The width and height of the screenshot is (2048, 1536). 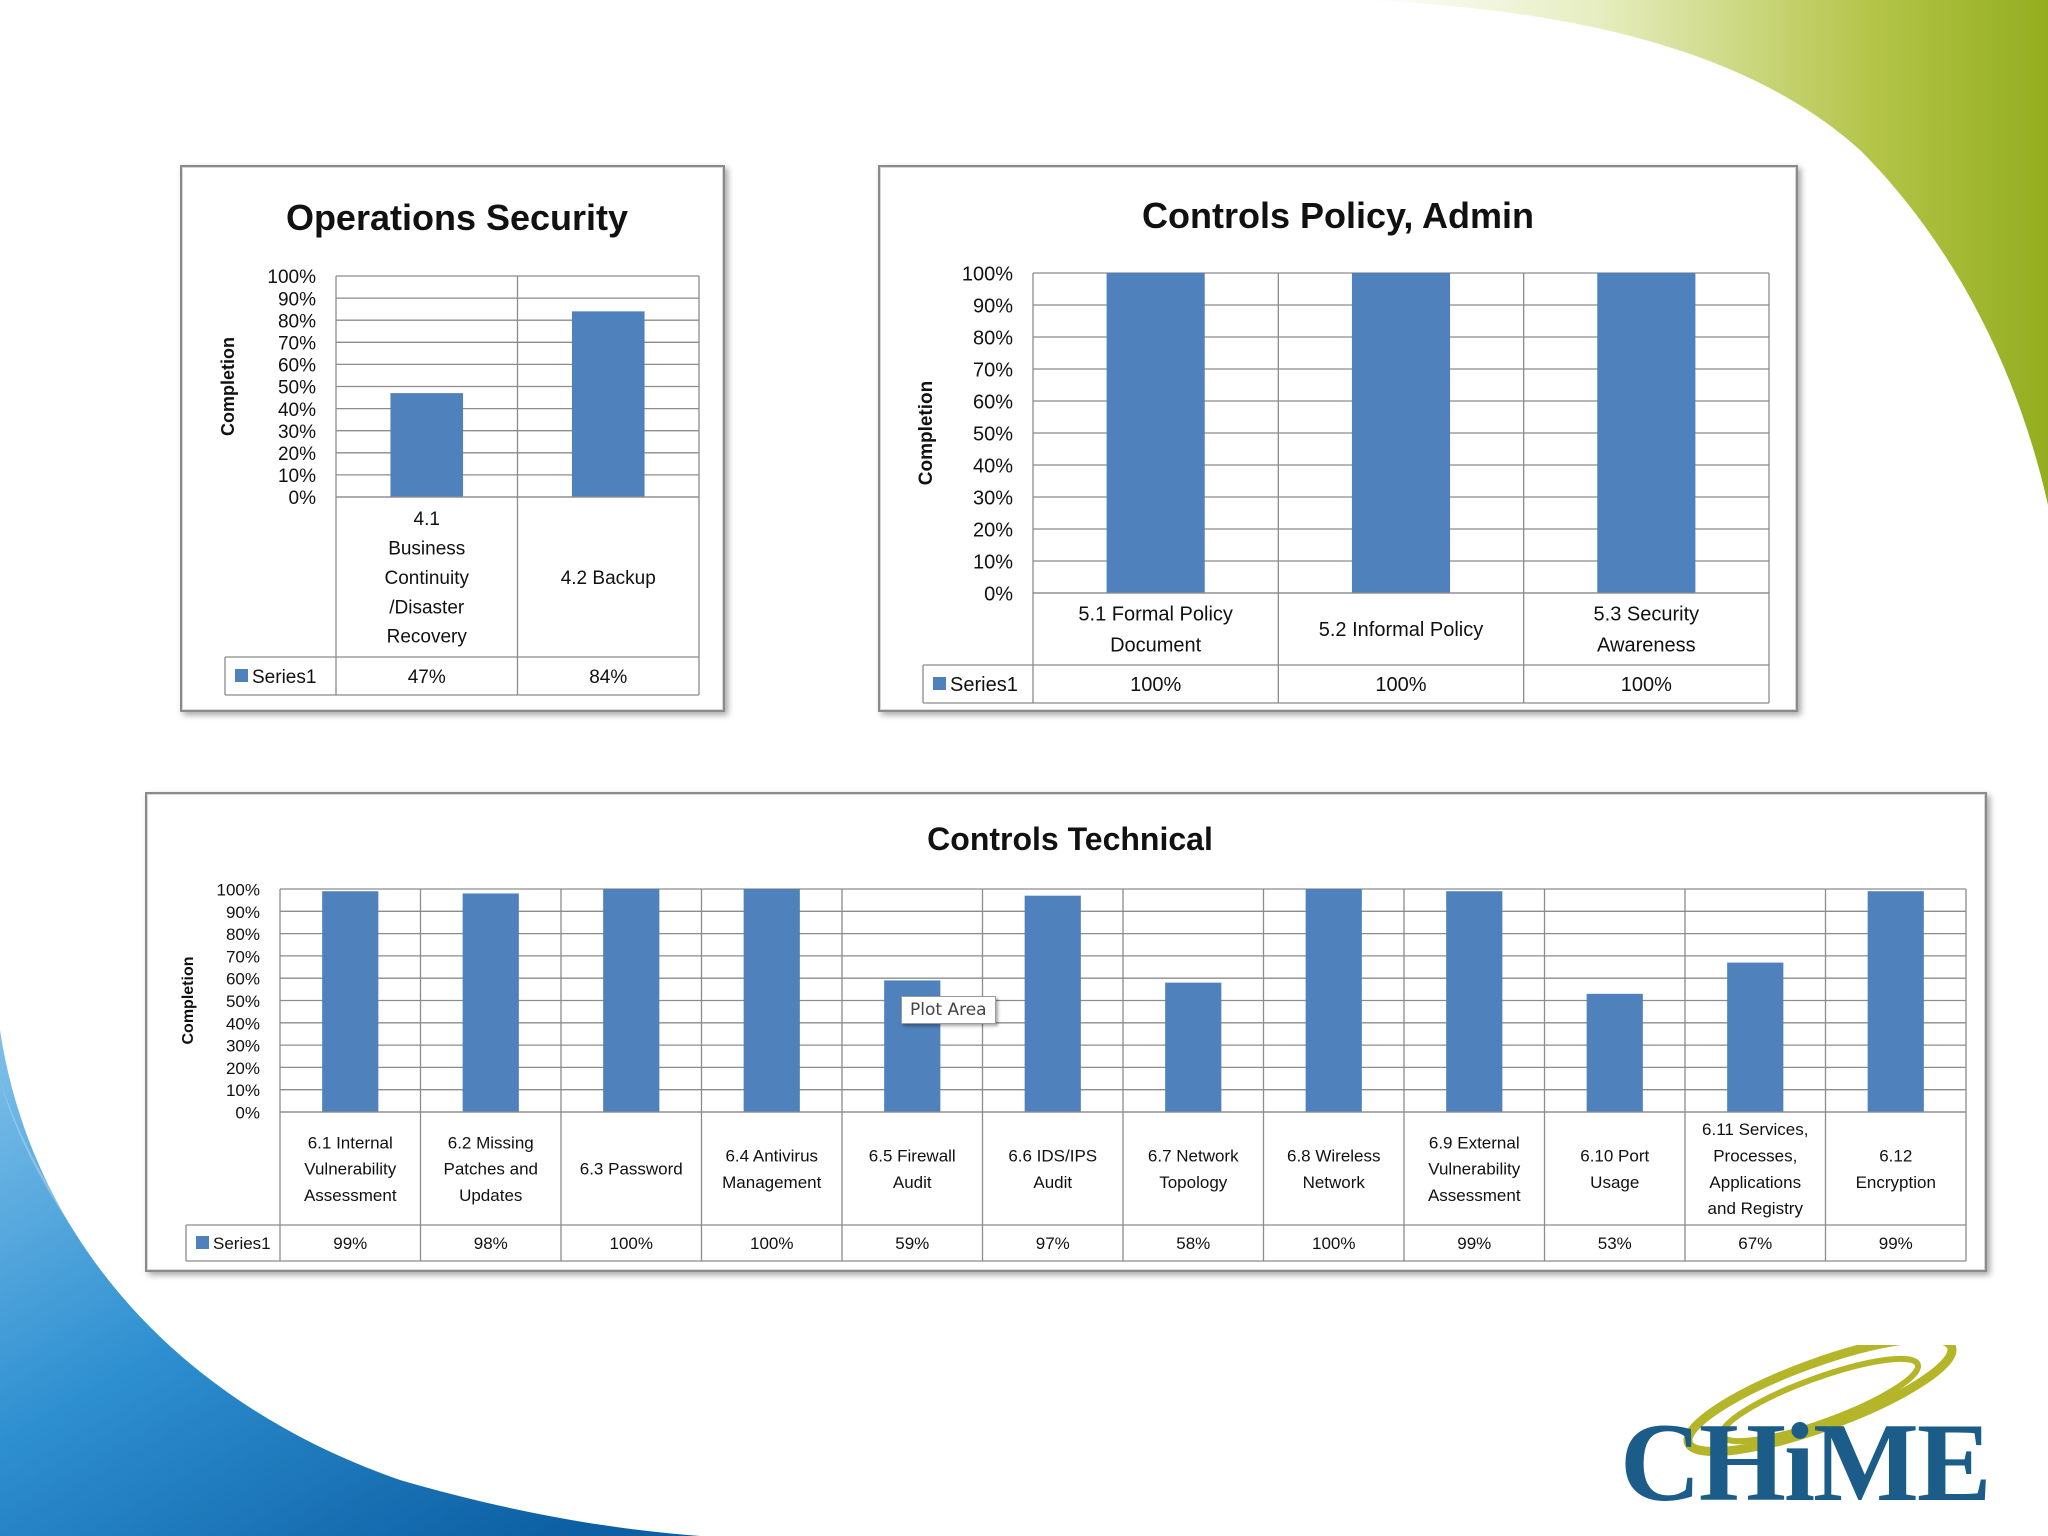 What do you see at coordinates (1338, 215) in the screenshot?
I see `chart-title: Controls Policy, Admin` at bounding box center [1338, 215].